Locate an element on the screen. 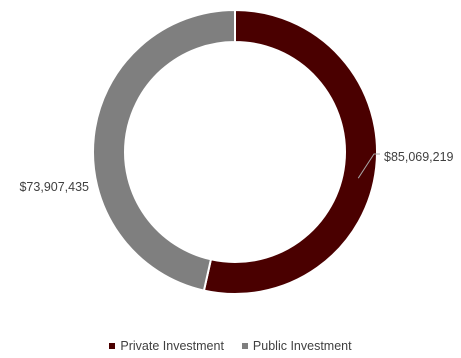 The height and width of the screenshot is (358, 461). data-label-private-investment: $85,069,219 is located at coordinates (419, 157).